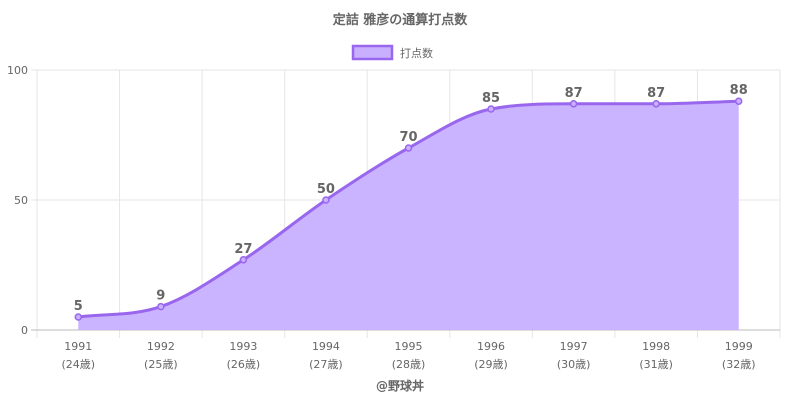 The height and width of the screenshot is (400, 800). Describe the element at coordinates (326, 189) in the screenshot. I see `data-label: 50` at that location.